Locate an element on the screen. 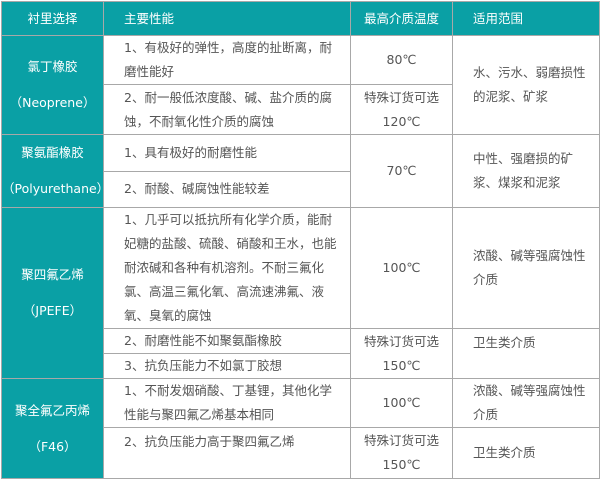 The width and height of the screenshot is (600, 479). material-cell: 氯丁橡胶 （Neoprene） is located at coordinates (52, 85).